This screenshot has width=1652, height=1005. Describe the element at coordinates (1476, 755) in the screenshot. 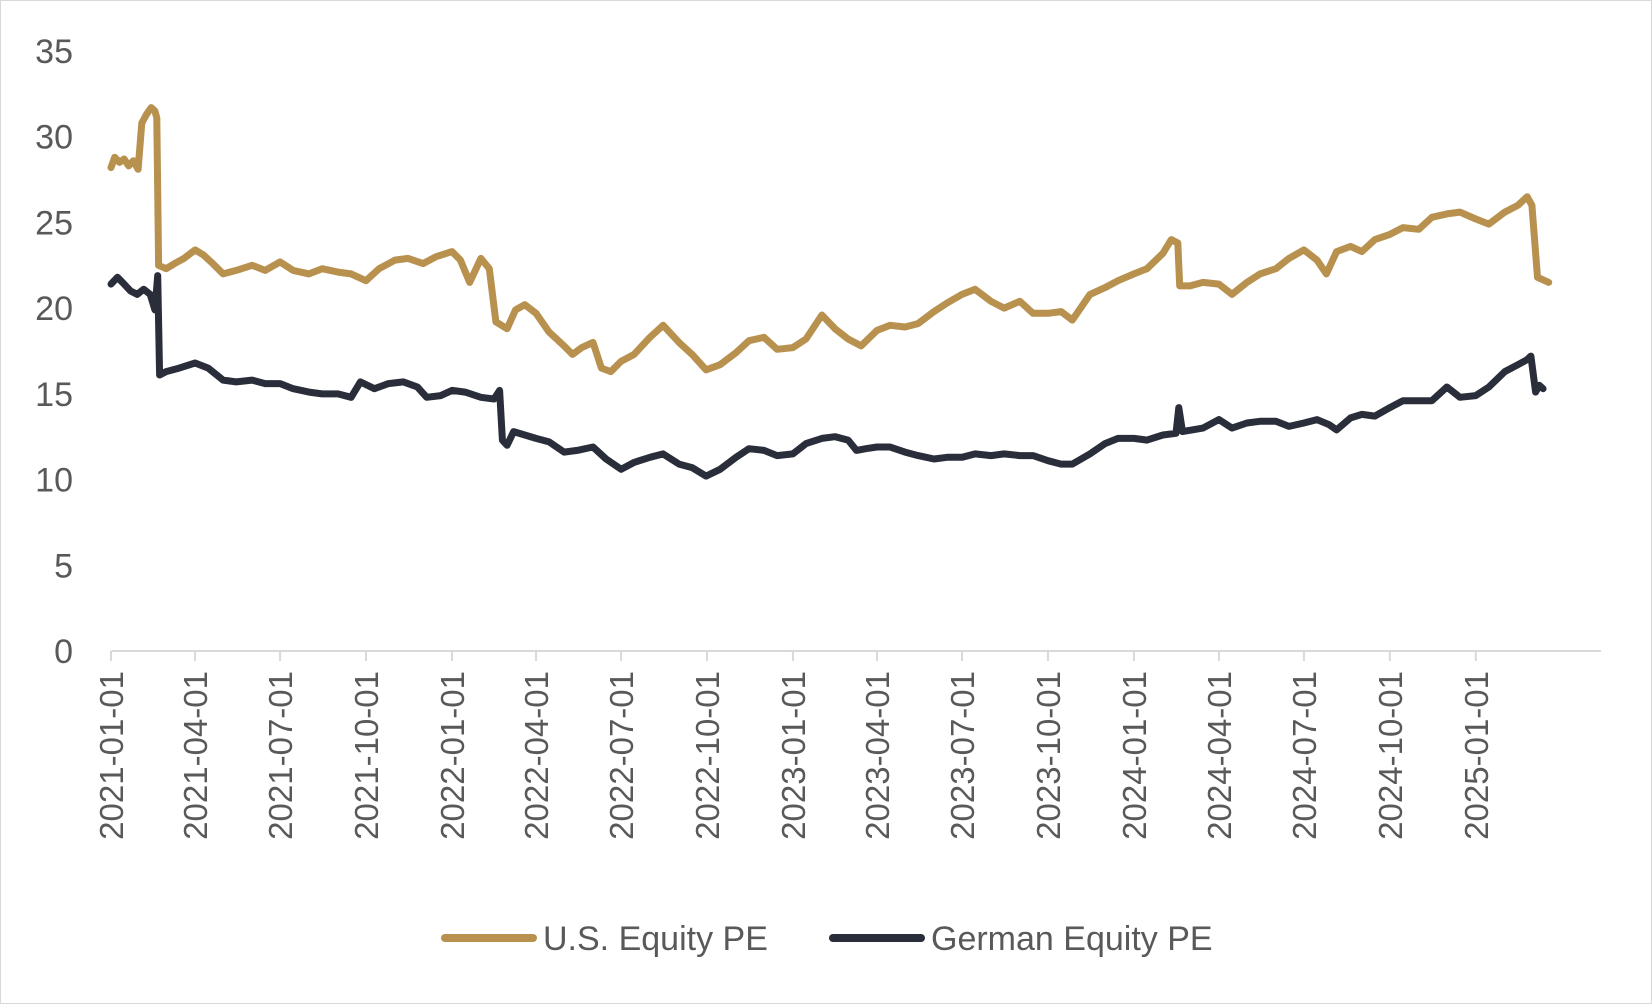

I see `x-tick-label: 2025-01-01` at that location.